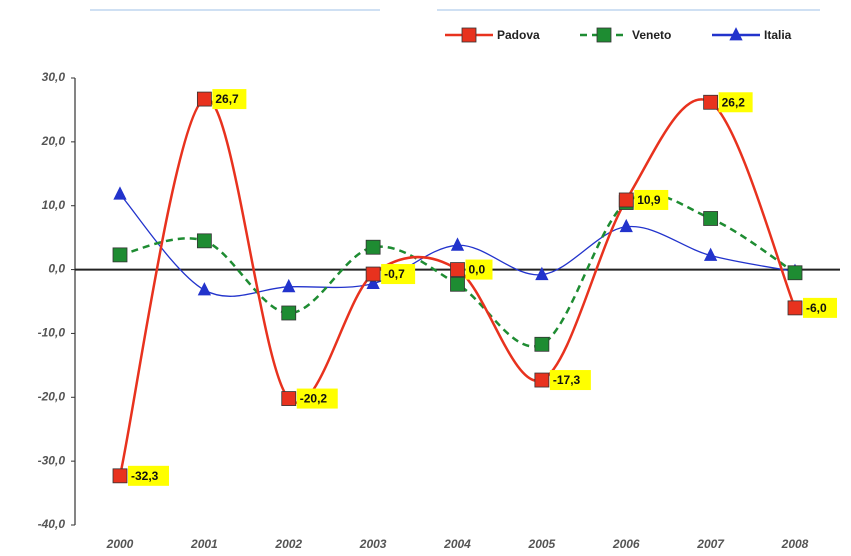 Image resolution: width=851 pixels, height=556 pixels. Describe the element at coordinates (145, 476) in the screenshot. I see `data-label: -32,3` at that location.